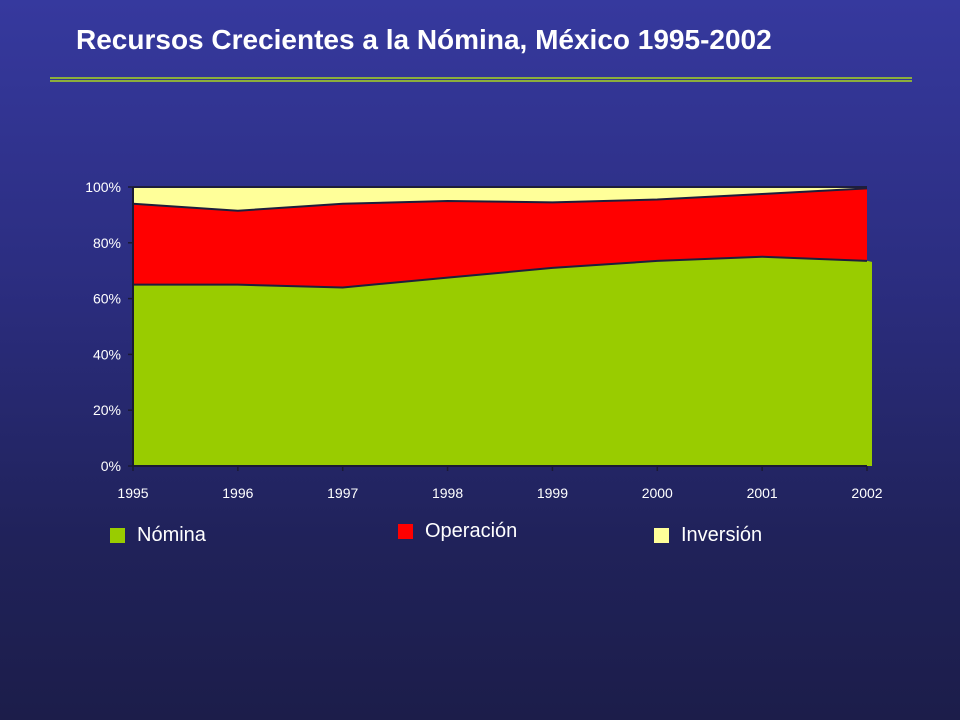 The width and height of the screenshot is (960, 720). I want to click on area-depth-side, so click(869, 363).